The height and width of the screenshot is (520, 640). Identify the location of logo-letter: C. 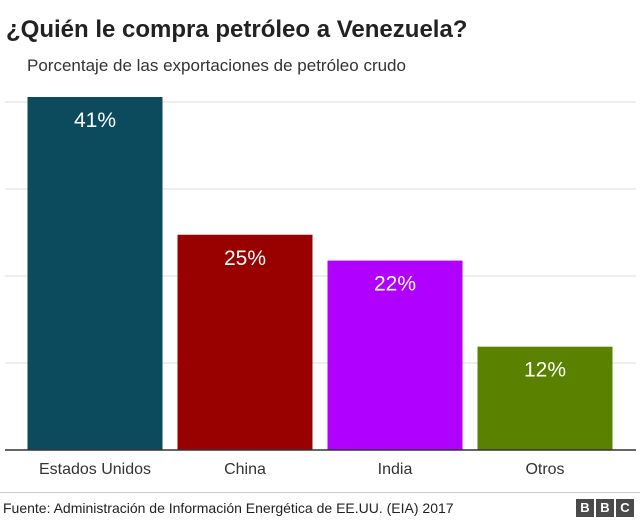
(625, 508).